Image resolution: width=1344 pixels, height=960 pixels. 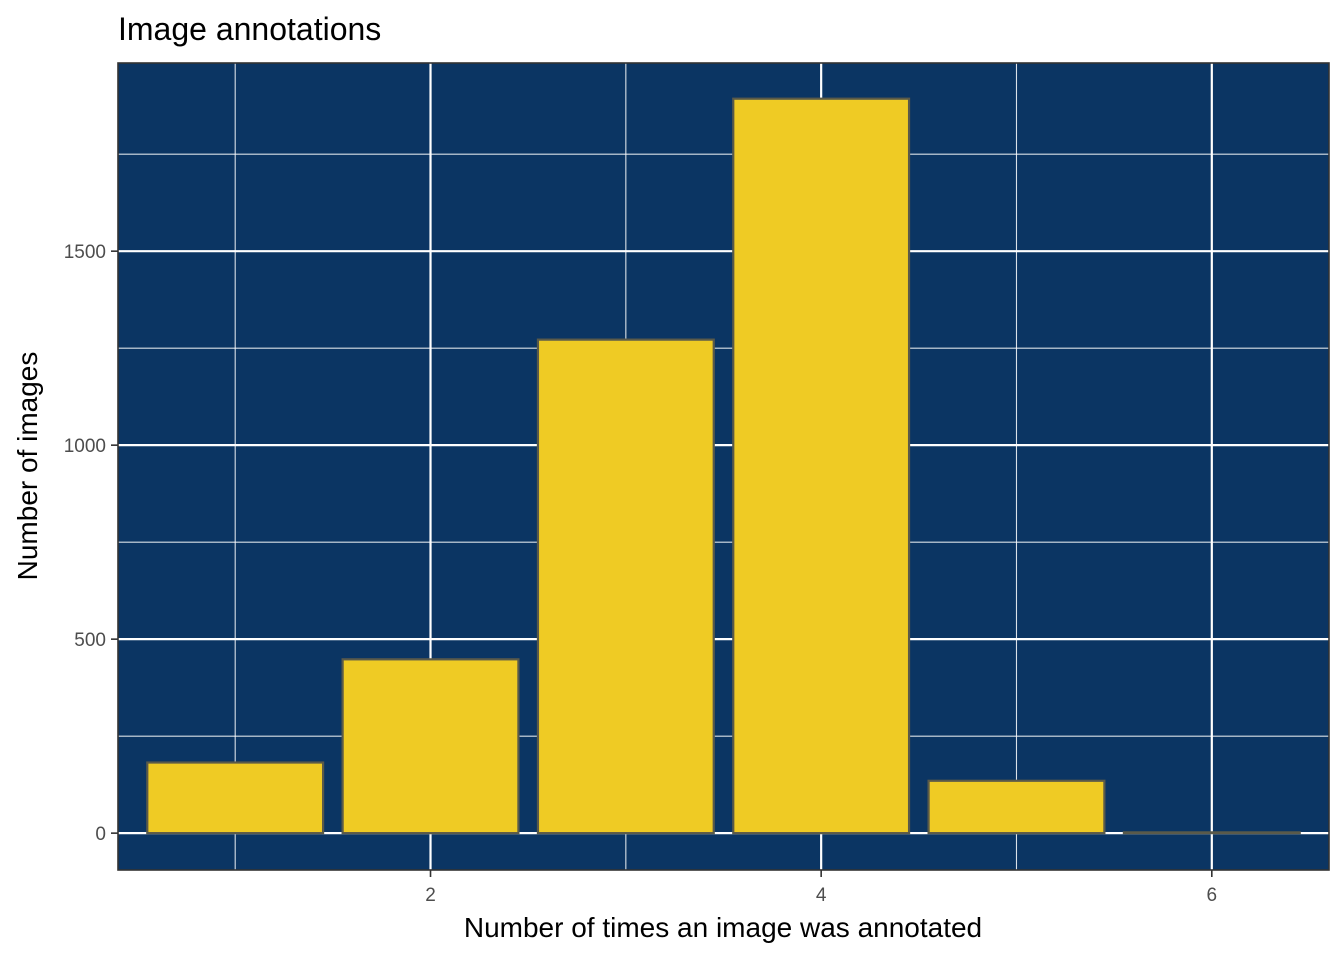 What do you see at coordinates (27, 466) in the screenshot?
I see `y-axis-title: Number of images` at bounding box center [27, 466].